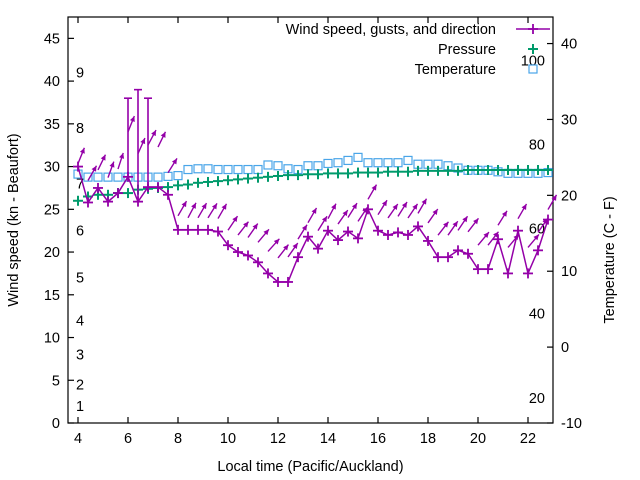  Describe the element at coordinates (128, 439) in the screenshot. I see `x-tick-label: 6` at that location.